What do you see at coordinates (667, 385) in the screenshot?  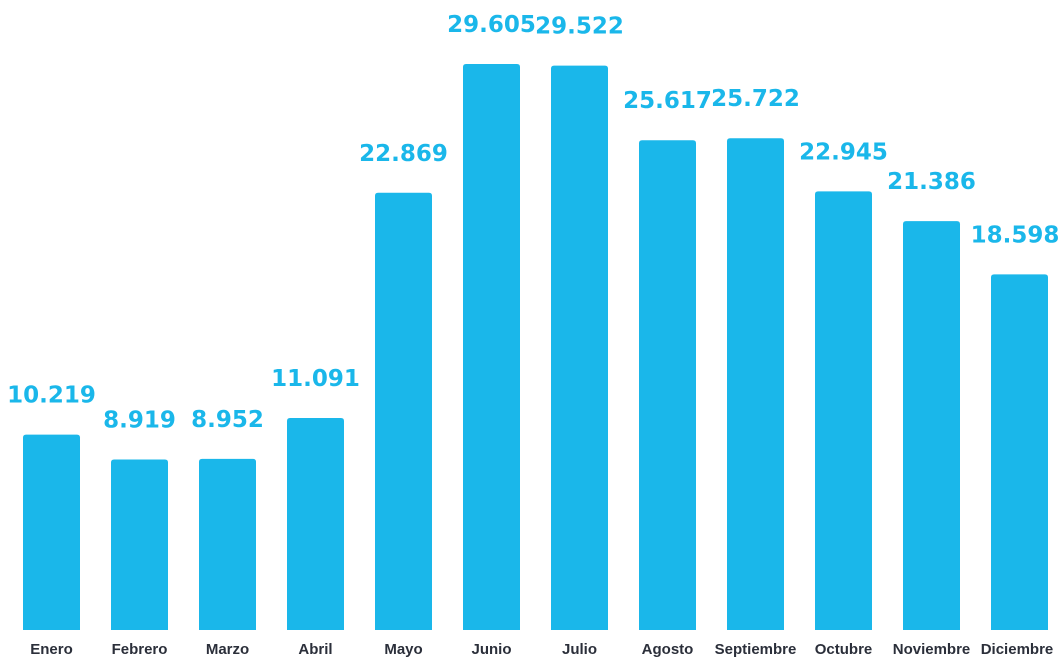 I see `bar-agosto` at bounding box center [667, 385].